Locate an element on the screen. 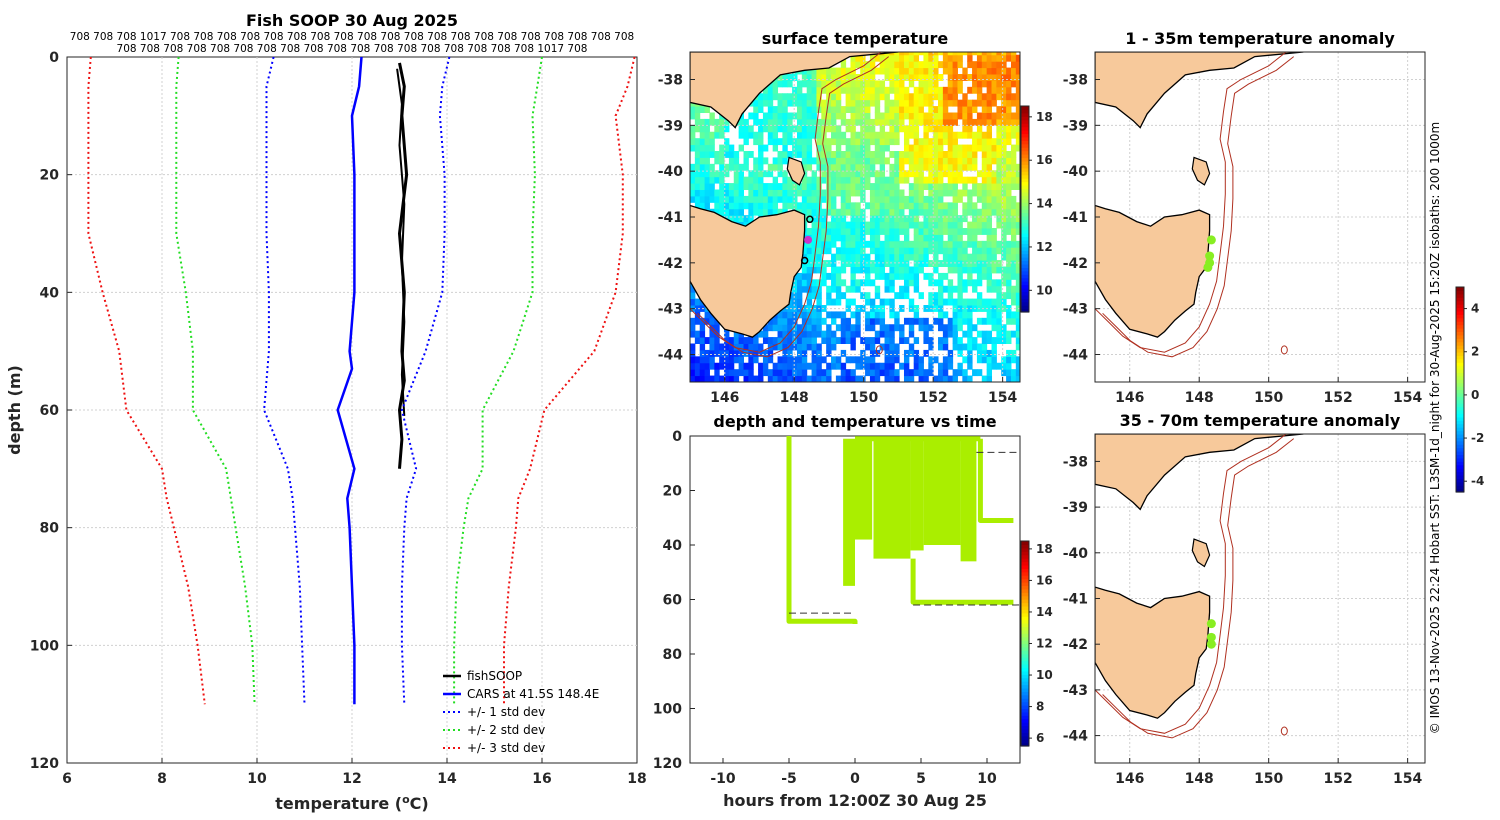  anomaly_1_35-seamount-isobath is located at coordinates (1284, 350).